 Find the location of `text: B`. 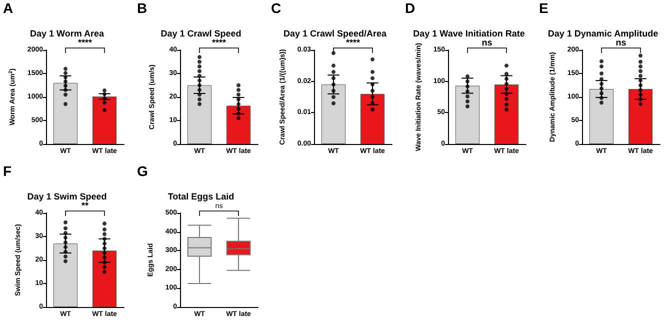

text: B is located at coordinates (142, 8).